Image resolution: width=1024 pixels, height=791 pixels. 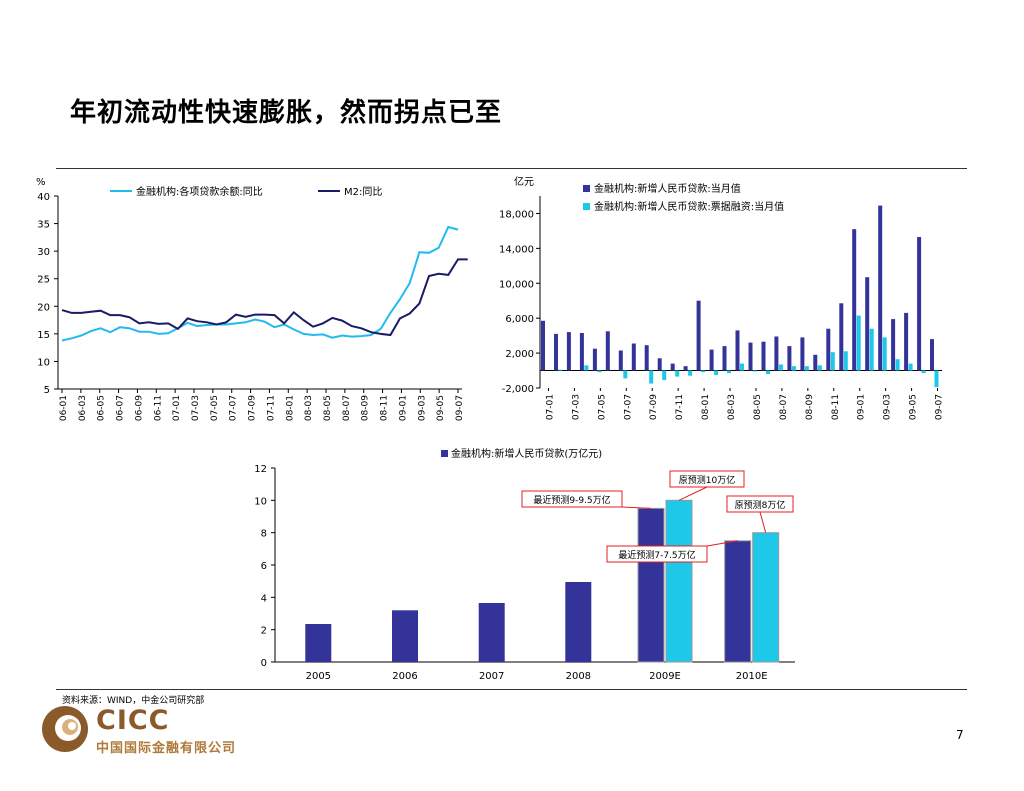 I want to click on y-tick-label: 0, so click(x=264, y=663).